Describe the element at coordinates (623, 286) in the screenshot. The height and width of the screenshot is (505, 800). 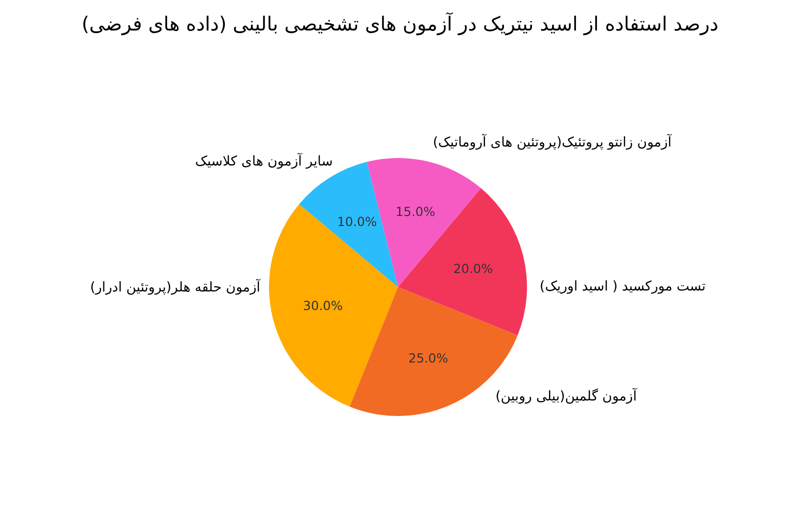
I see `slice-label: تست مورکسید ( اسید اوریک)` at that location.